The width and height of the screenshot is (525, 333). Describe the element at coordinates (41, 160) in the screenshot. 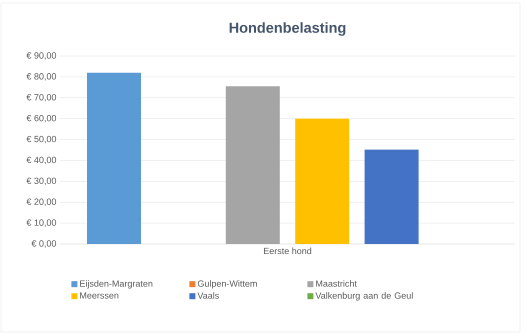

I see `y-tick-label: € 40,00` at that location.